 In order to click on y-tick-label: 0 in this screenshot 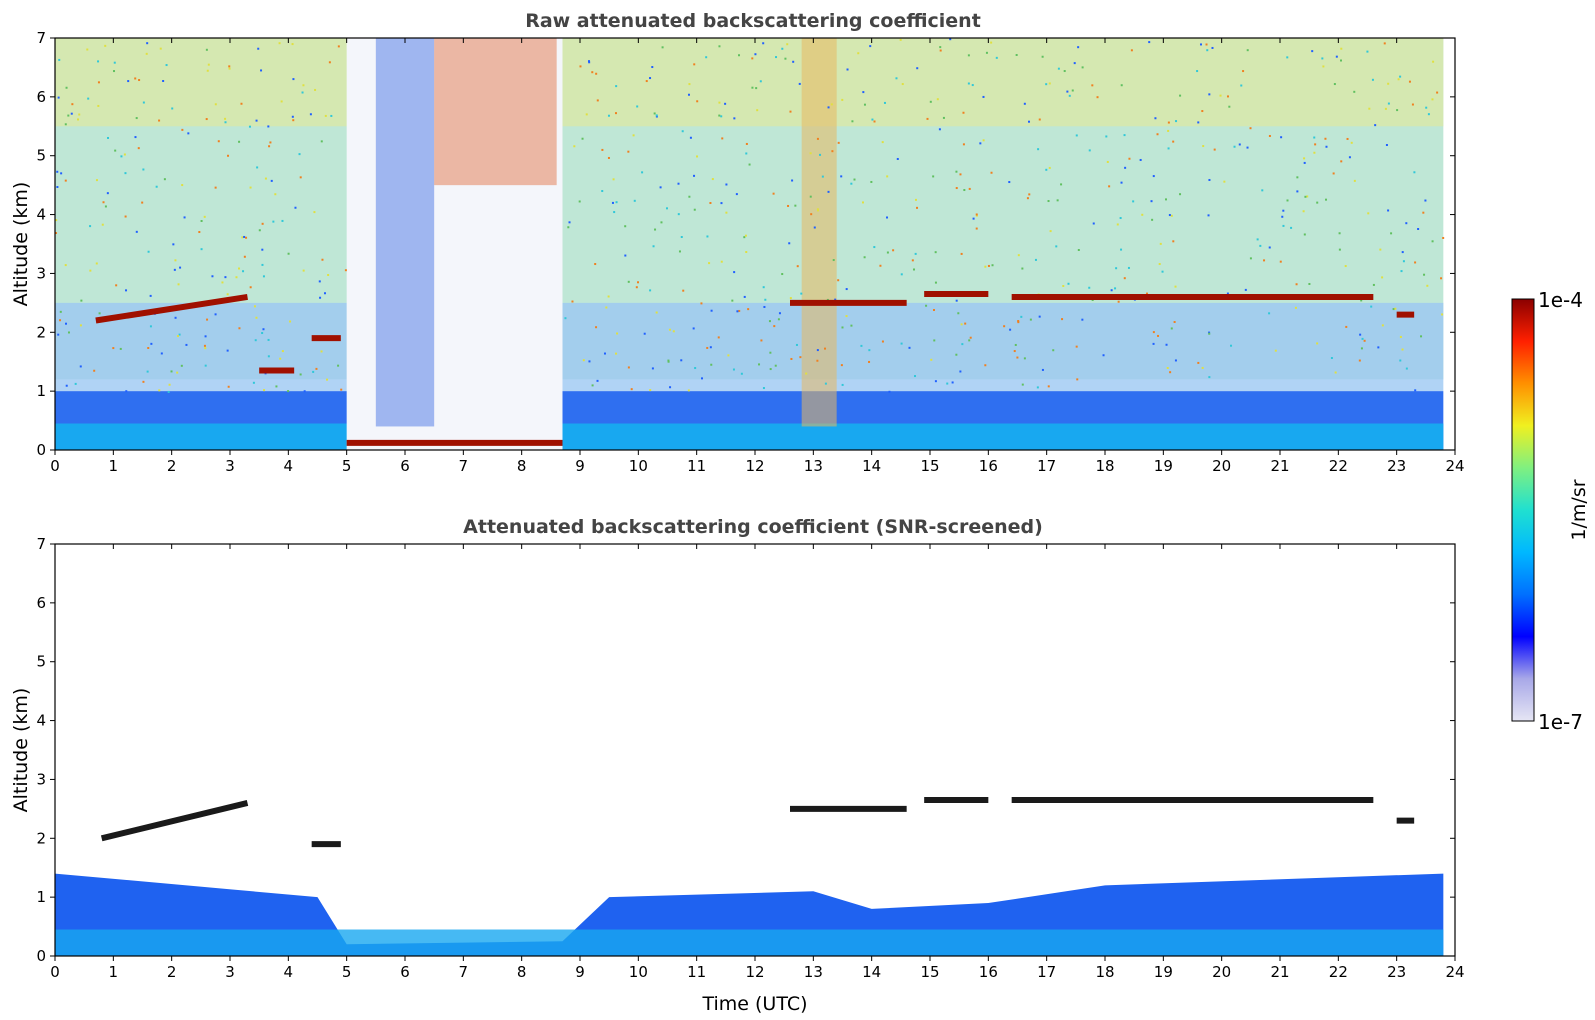, I will do `click(41, 450)`.